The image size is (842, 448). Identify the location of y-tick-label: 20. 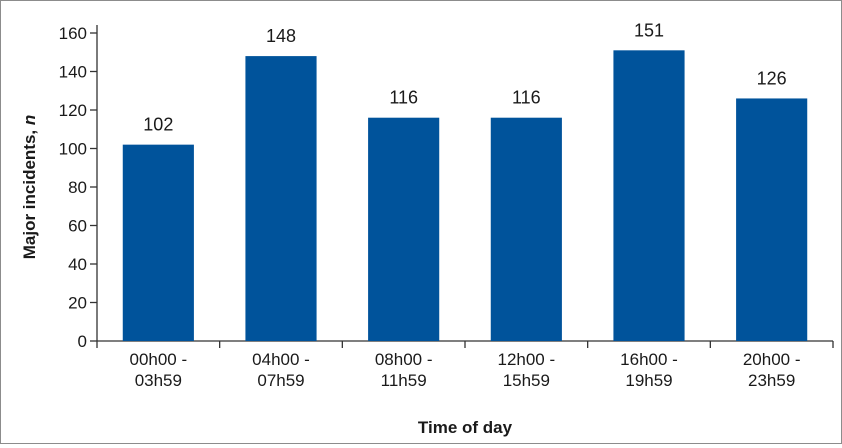
(77, 303).